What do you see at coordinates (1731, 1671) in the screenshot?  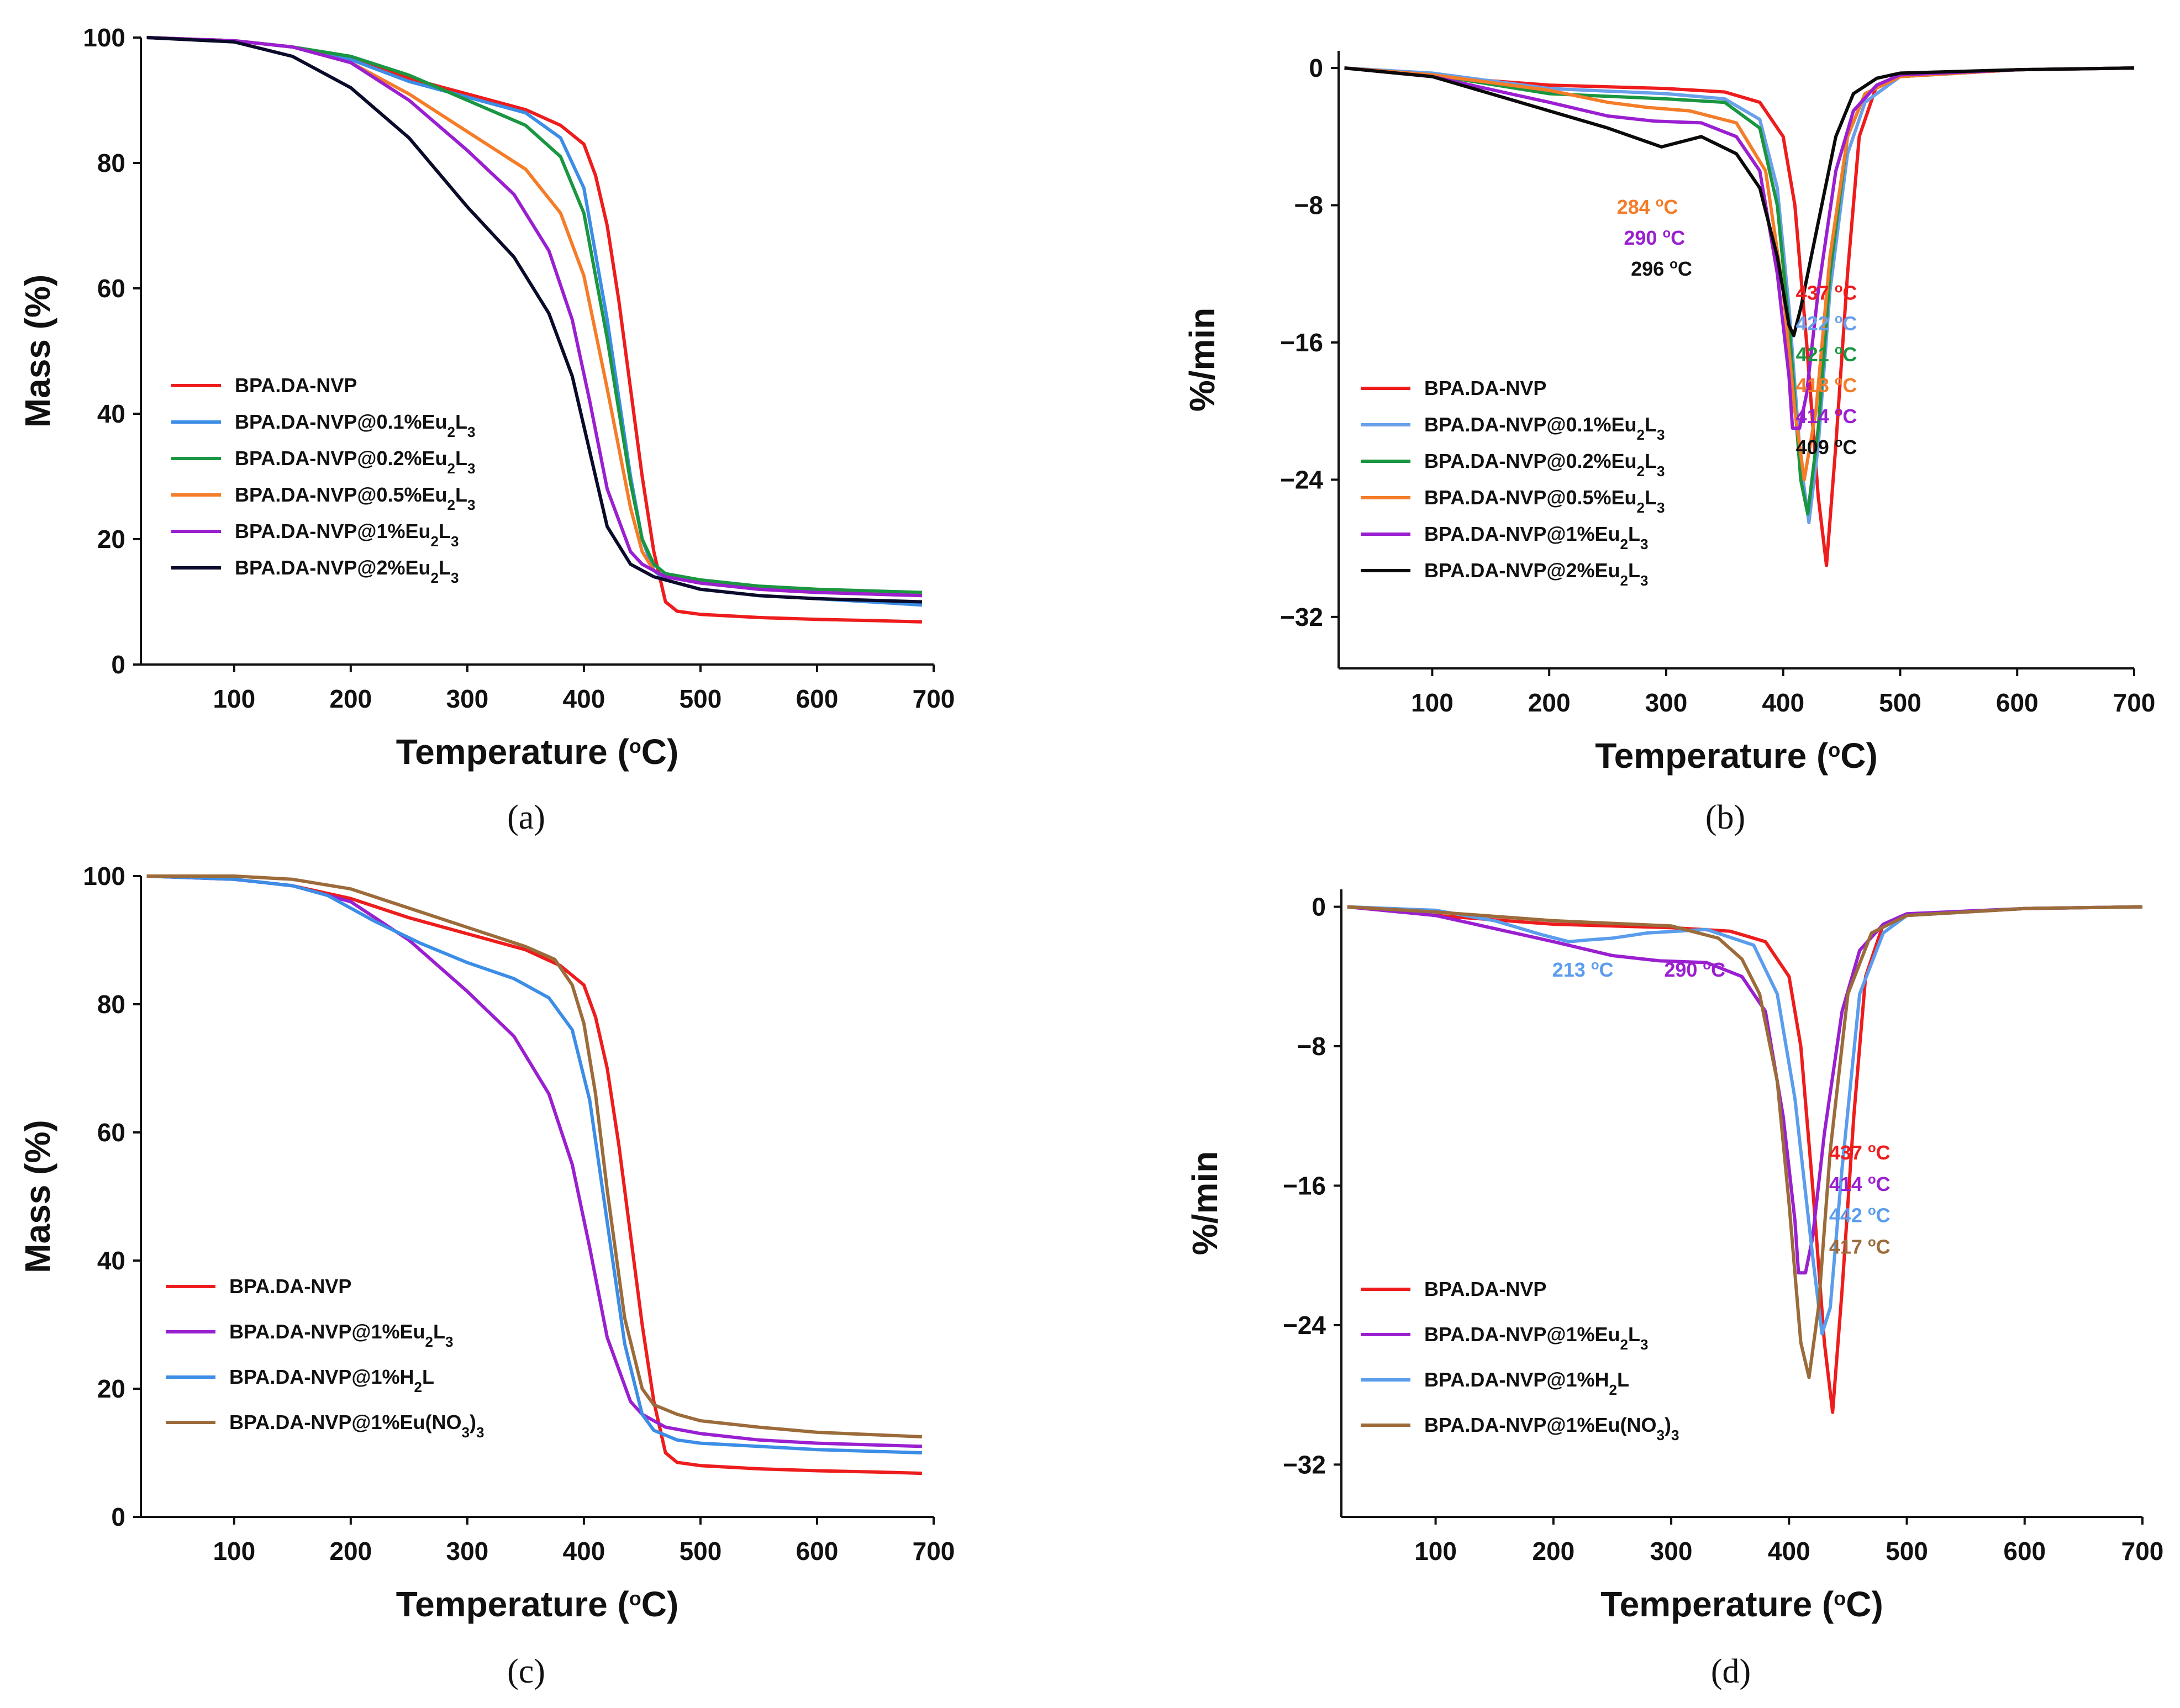 I see `panel-label: (d)` at bounding box center [1731, 1671].